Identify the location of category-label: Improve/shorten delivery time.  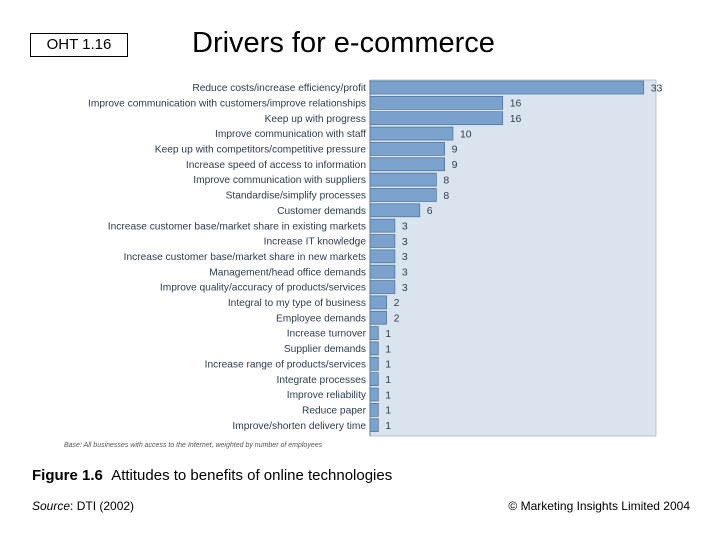
(299, 426).